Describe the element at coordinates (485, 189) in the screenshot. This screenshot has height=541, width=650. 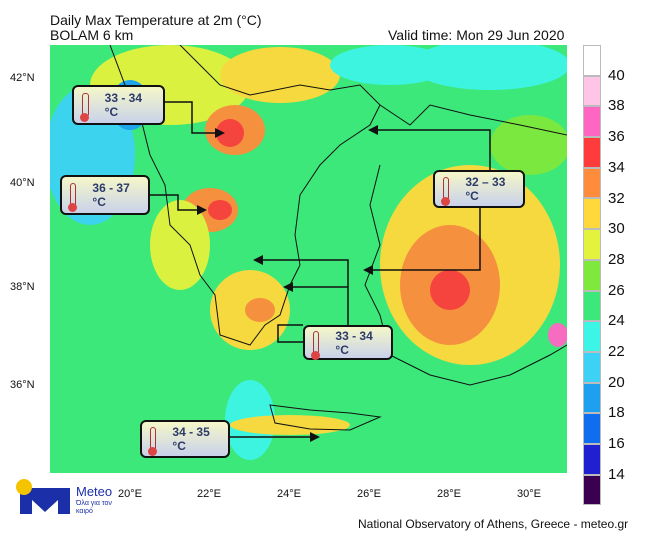
I see `callout-label: 32 – 33 °C` at that location.